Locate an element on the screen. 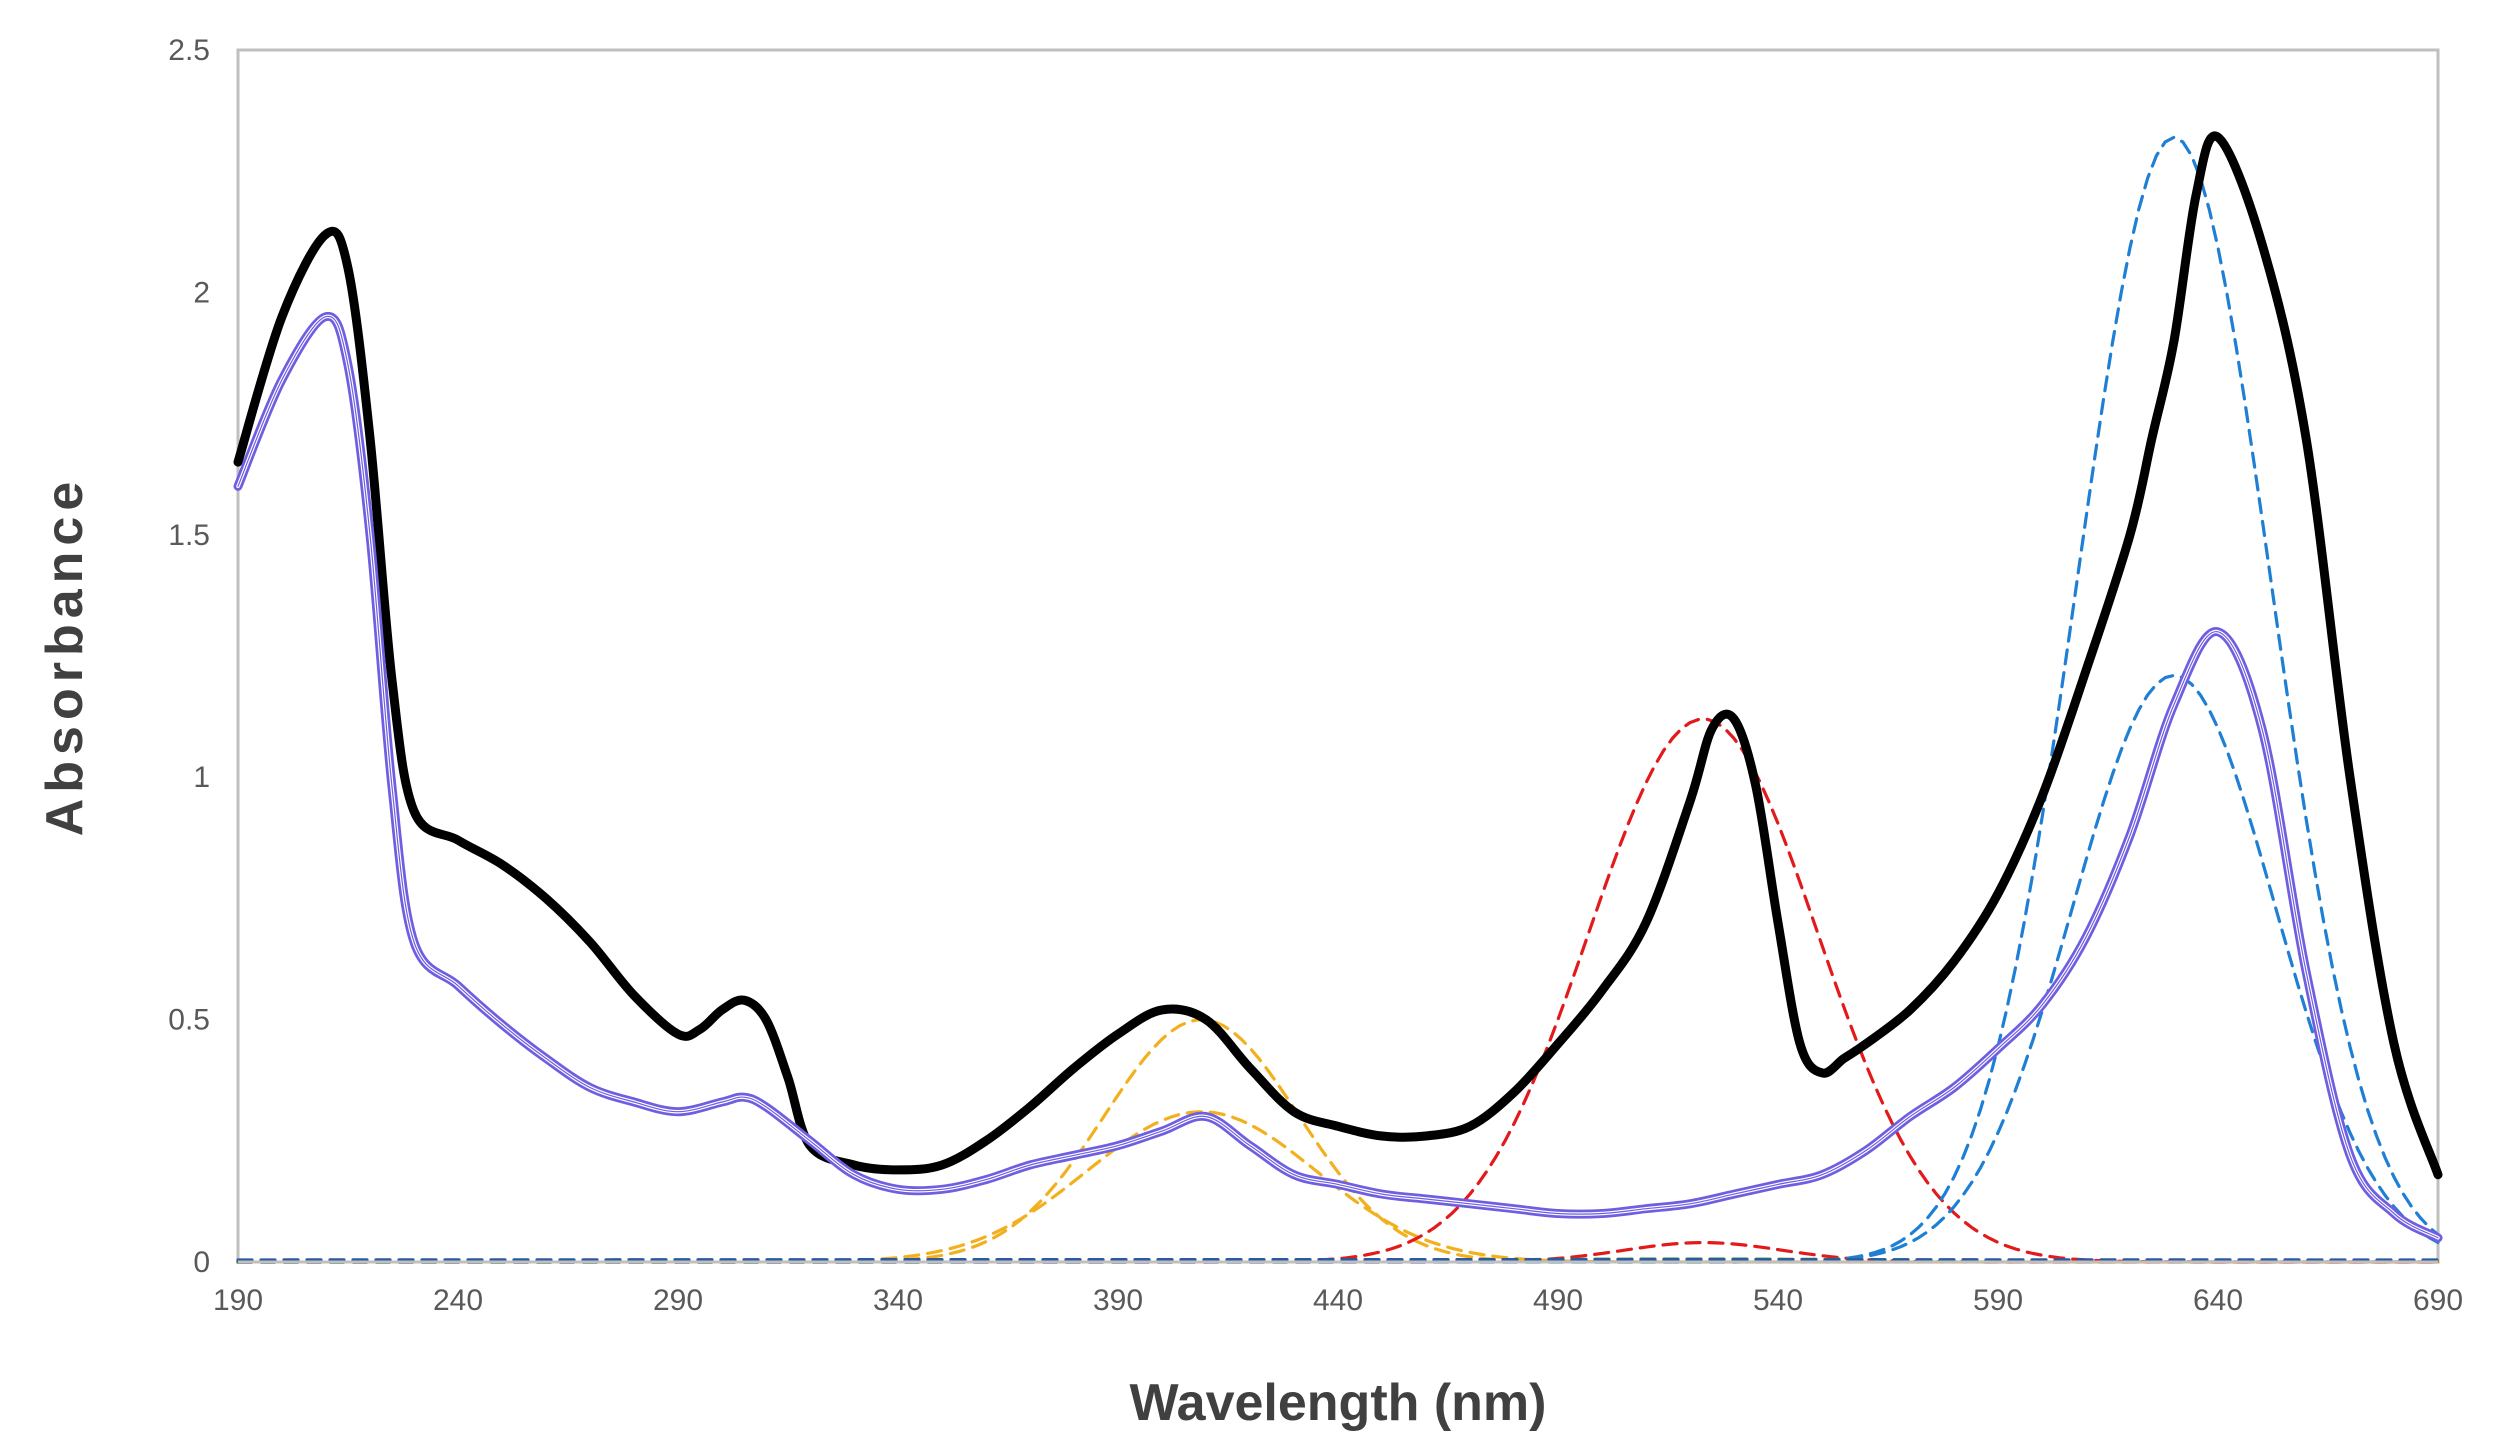 The height and width of the screenshot is (1454, 2501). y-tick-label: 1.5 is located at coordinates (189, 535).